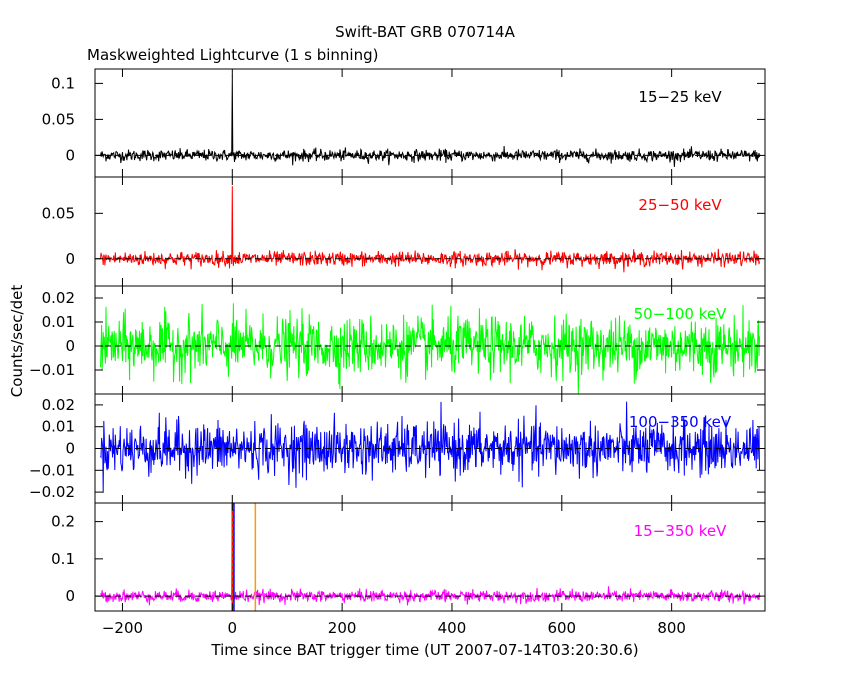 The image size is (850, 680). What do you see at coordinates (452, 628) in the screenshot?
I see `x-tick-label: 400` at bounding box center [452, 628].